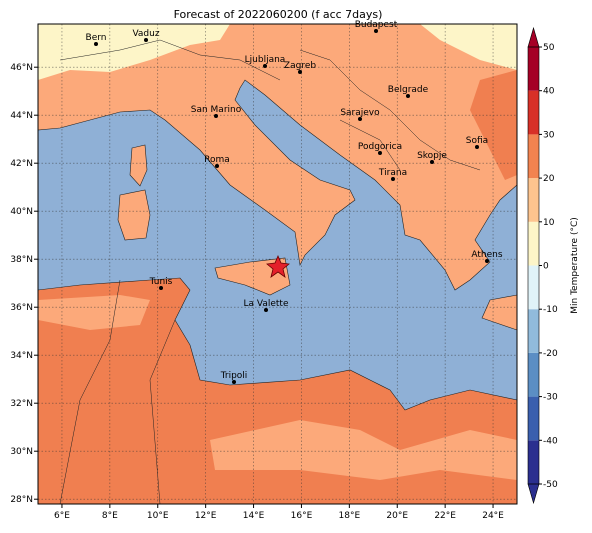 The height and width of the screenshot is (533, 592). I want to click on city-label: Skopje, so click(432, 156).